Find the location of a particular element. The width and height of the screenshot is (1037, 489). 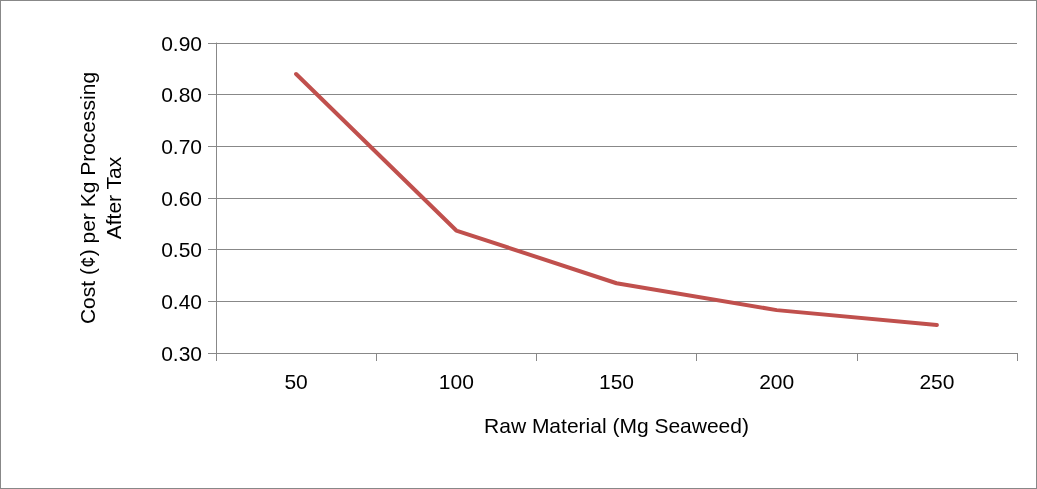

y-tick-label: 0.80 is located at coordinates (181, 95).